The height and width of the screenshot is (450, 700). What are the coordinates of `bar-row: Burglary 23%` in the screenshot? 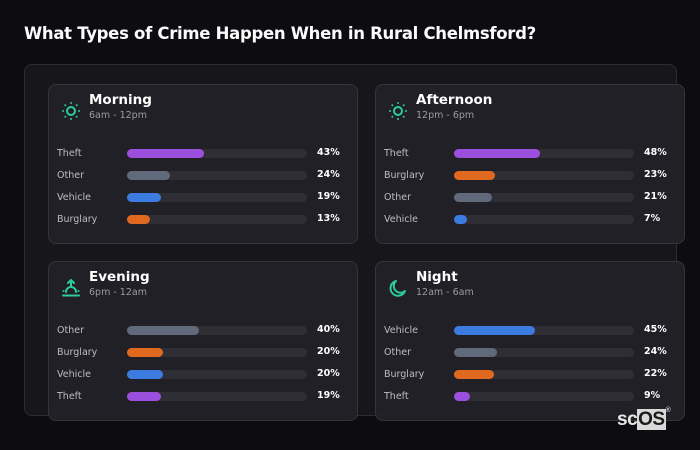 It's located at (534, 179).